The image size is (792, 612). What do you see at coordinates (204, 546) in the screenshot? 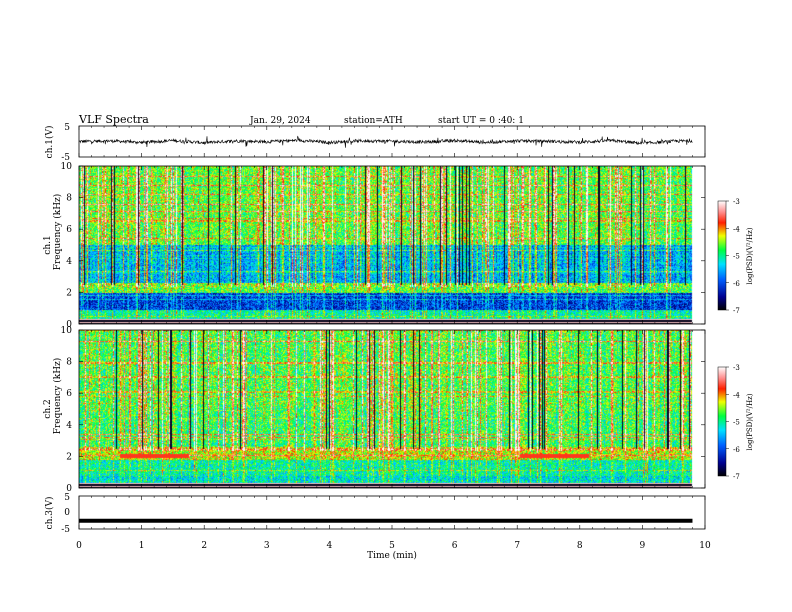
I see `time-axis-tick-label: 2` at bounding box center [204, 546].